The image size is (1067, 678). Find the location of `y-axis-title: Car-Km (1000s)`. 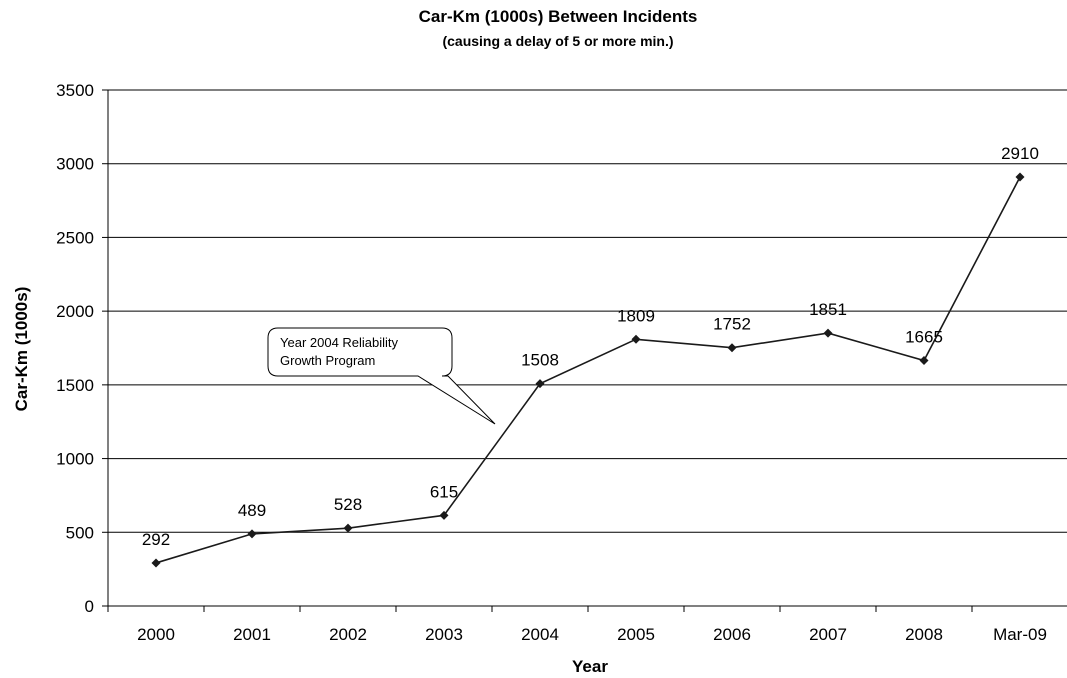

y-axis-title: Car-Km (1000s) is located at coordinates (21, 349).